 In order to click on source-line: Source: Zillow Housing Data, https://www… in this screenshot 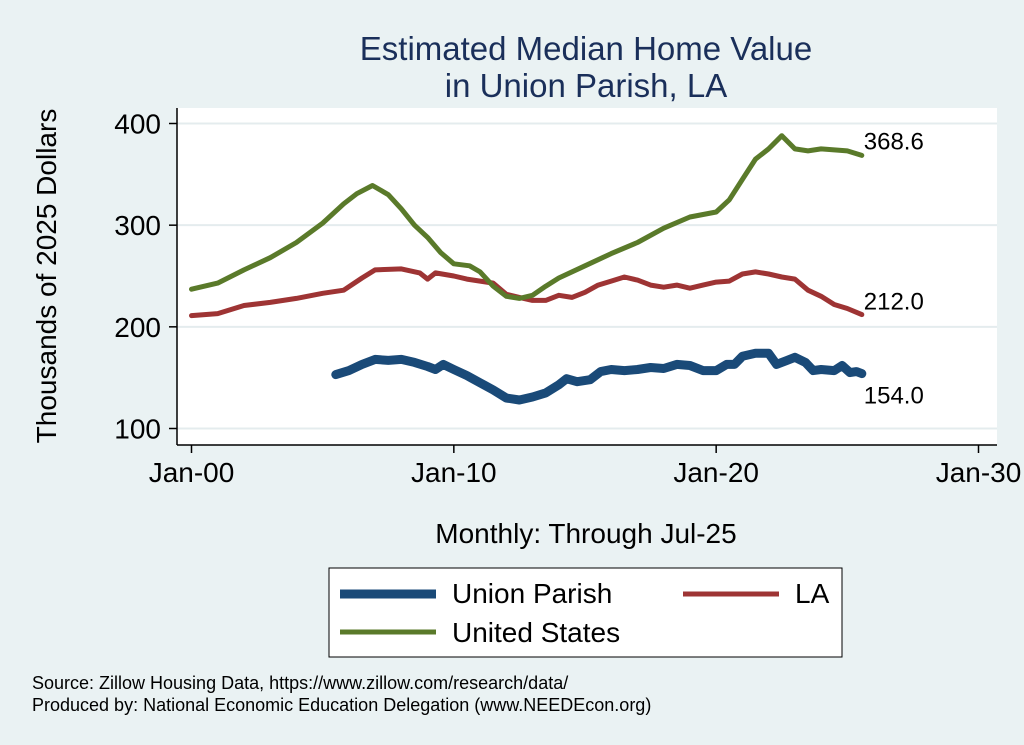, I will do `click(300, 683)`.